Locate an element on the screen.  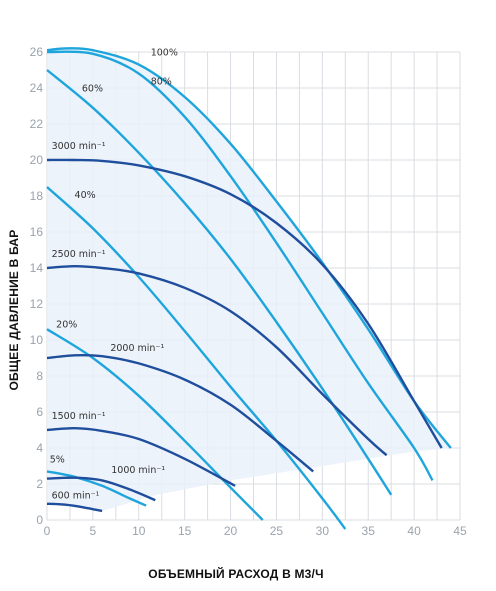
x-tick-label: 10 is located at coordinates (139, 531).